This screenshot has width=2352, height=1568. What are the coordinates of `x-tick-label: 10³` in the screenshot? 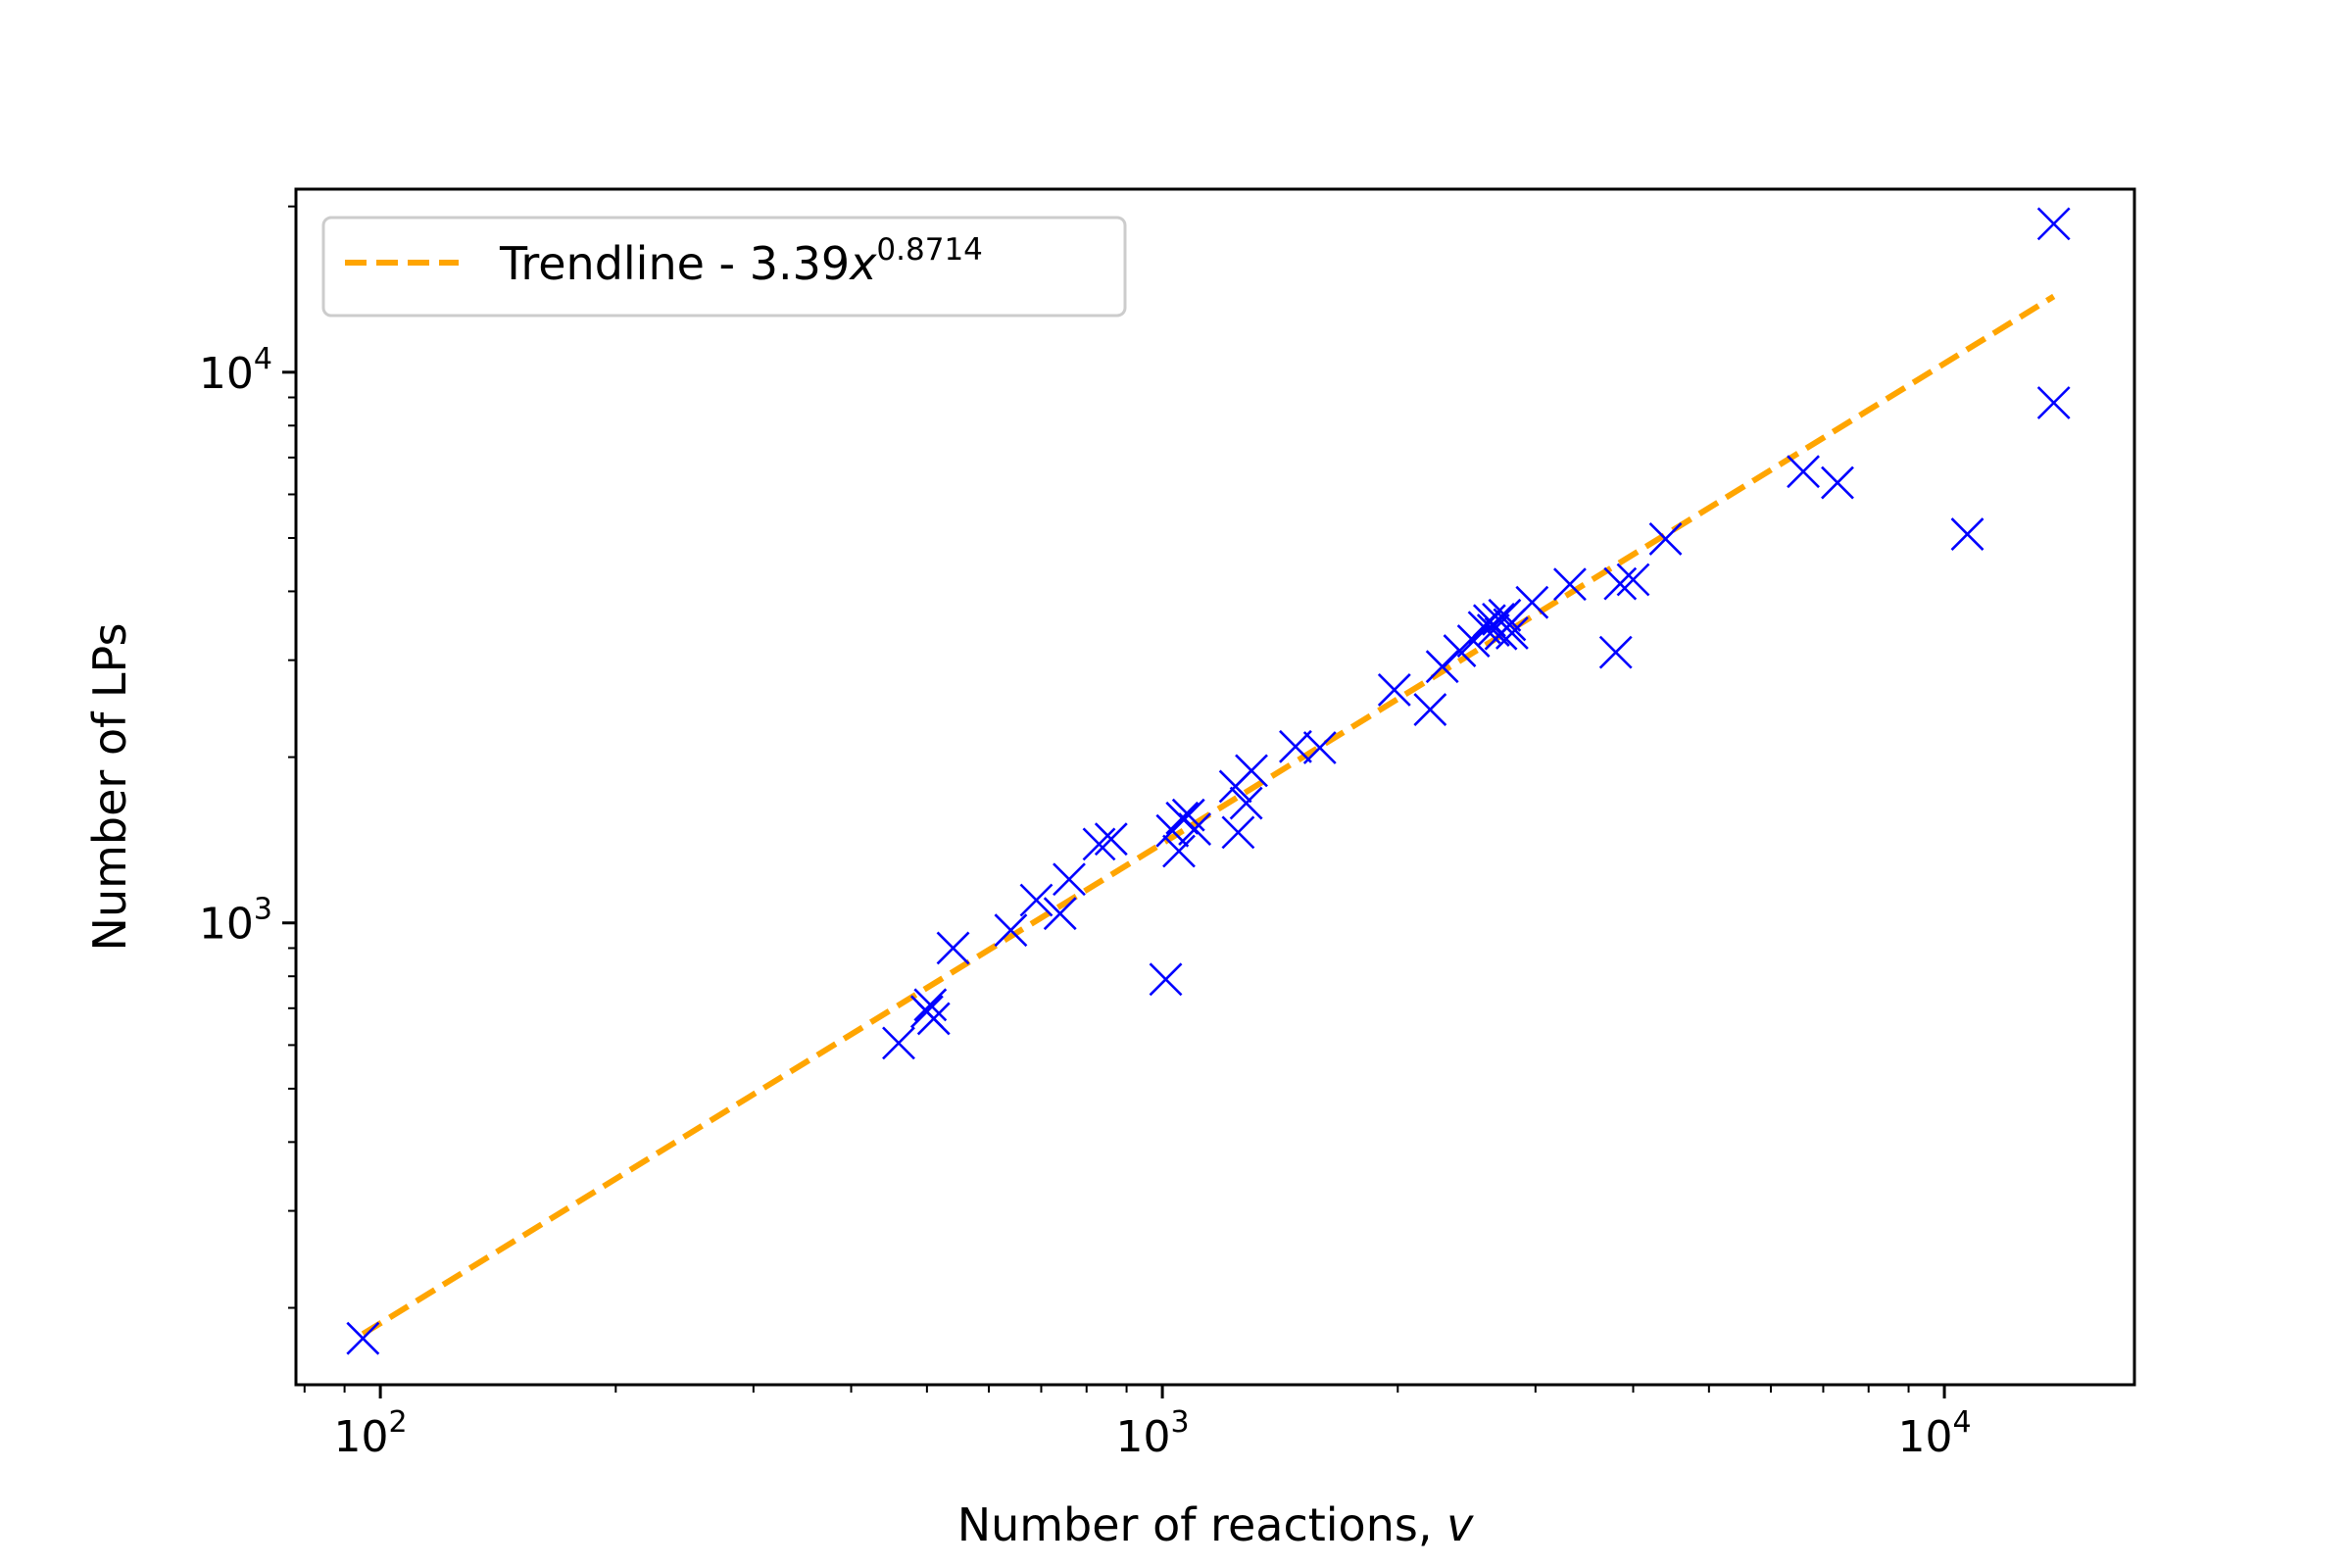 It's located at (1153, 1433).